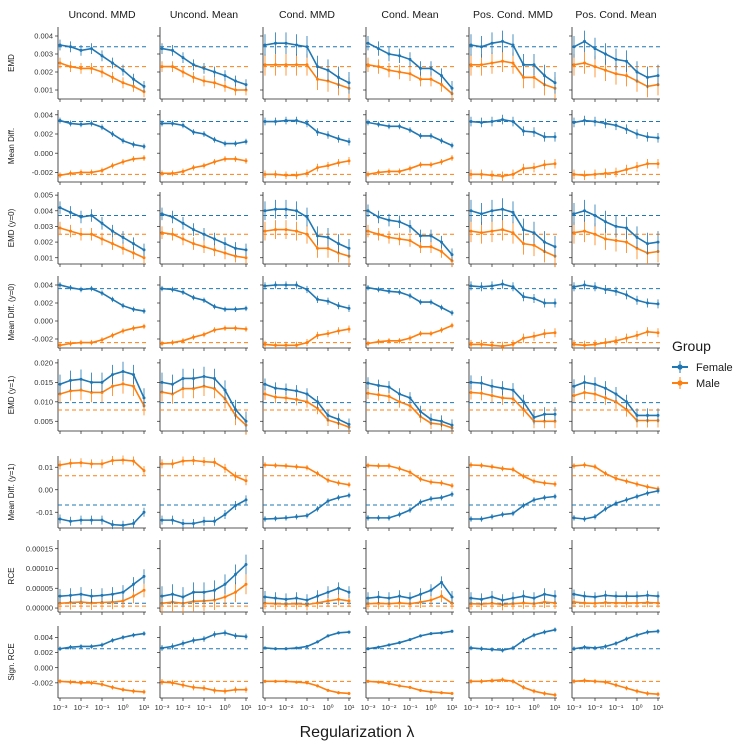  What do you see at coordinates (39, 608) in the screenshot?
I see `y-tick-label: 0.00000` at bounding box center [39, 608].